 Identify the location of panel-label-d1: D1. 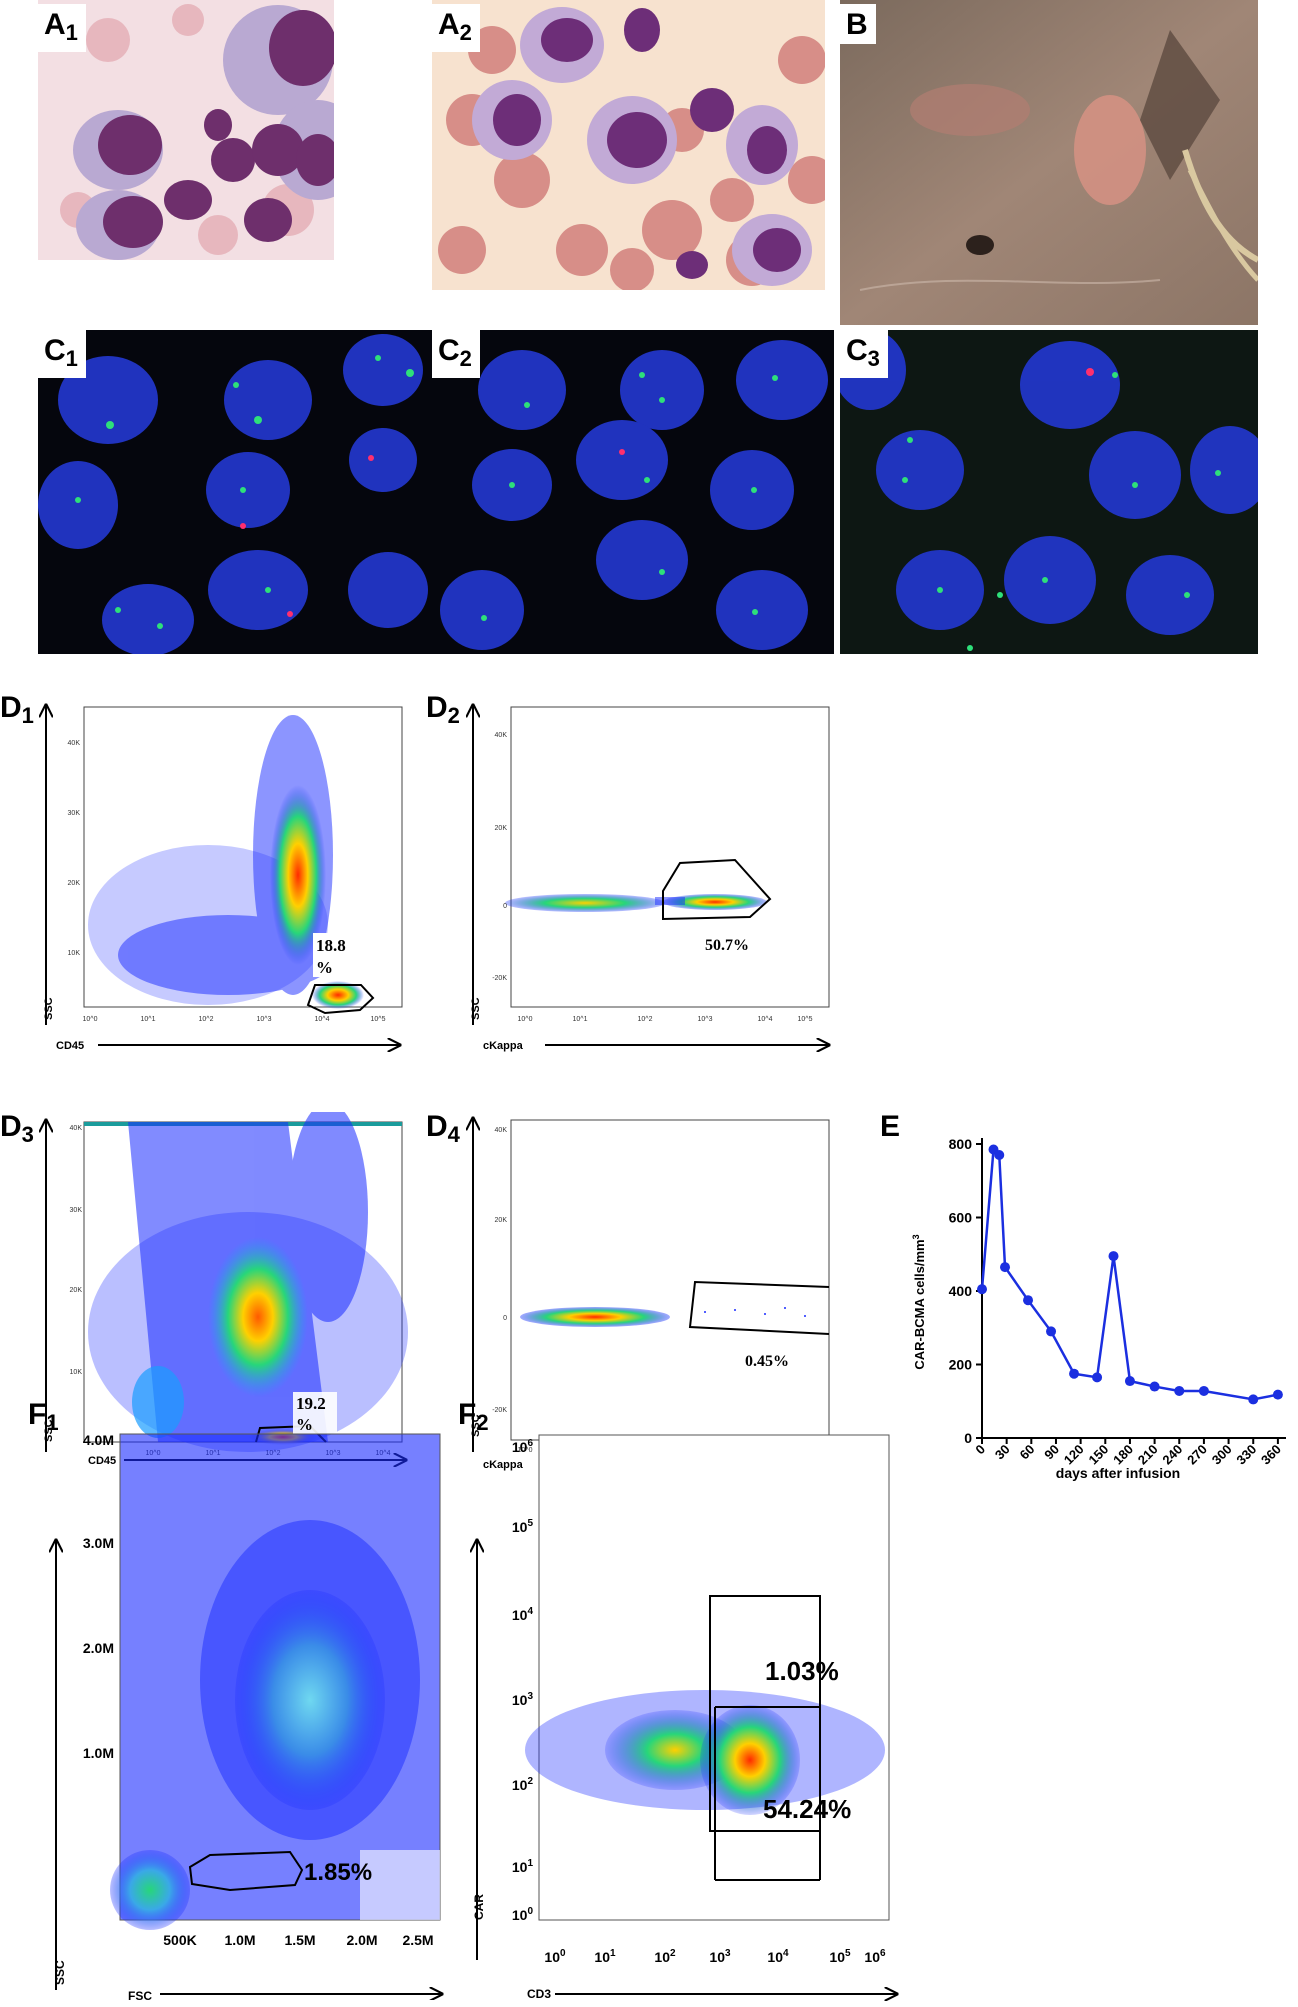
(17, 710).